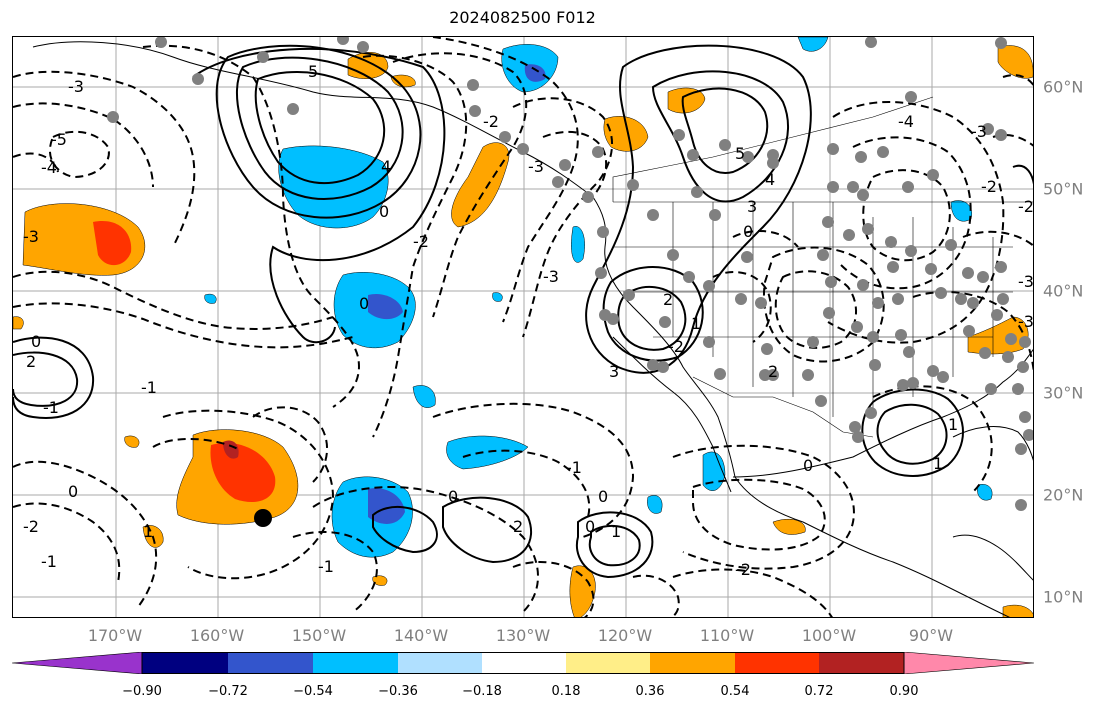  What do you see at coordinates (313, 691) in the screenshot?
I see `colorbar-tick-label: −0.54` at bounding box center [313, 691].